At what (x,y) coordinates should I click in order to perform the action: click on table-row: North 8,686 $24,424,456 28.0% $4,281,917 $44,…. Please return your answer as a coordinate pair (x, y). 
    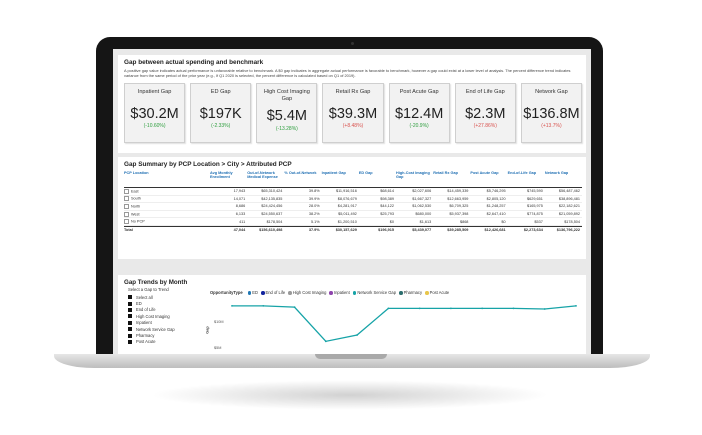
    Looking at the image, I should click on (353, 207).